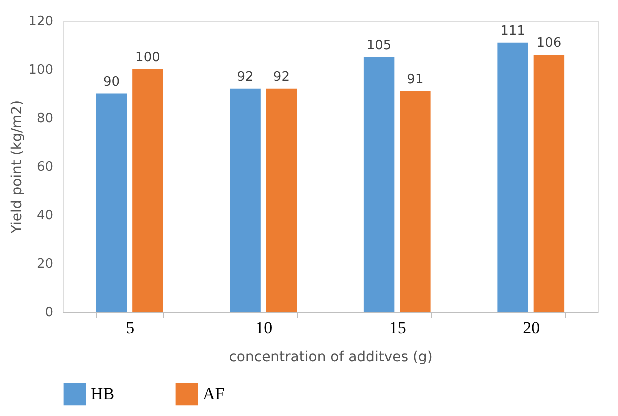 This screenshot has width=618, height=416. What do you see at coordinates (331, 358) in the screenshot?
I see `x-axis-title: concentration of additves (g)` at bounding box center [331, 358].